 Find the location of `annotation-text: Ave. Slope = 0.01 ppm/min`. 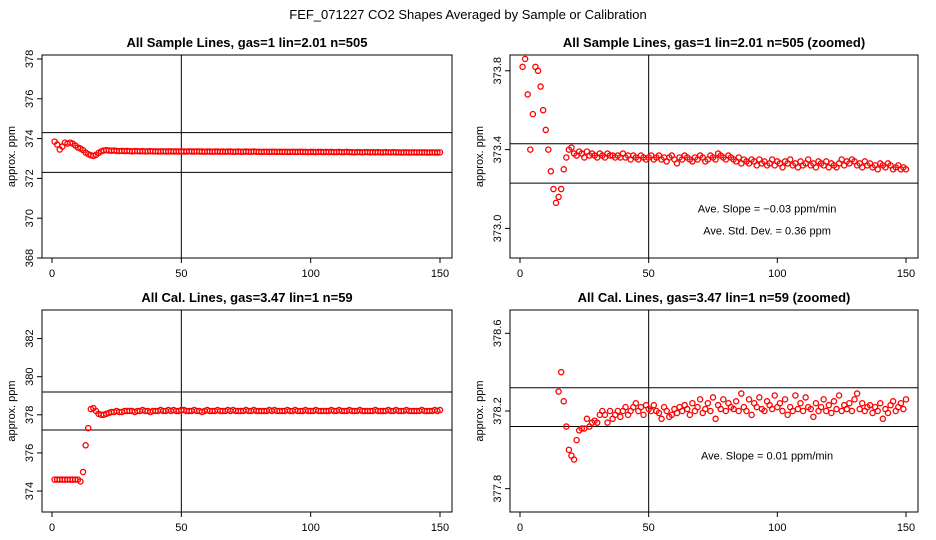

annotation-text: Ave. Slope = 0.01 ppm/min is located at coordinates (767, 457).